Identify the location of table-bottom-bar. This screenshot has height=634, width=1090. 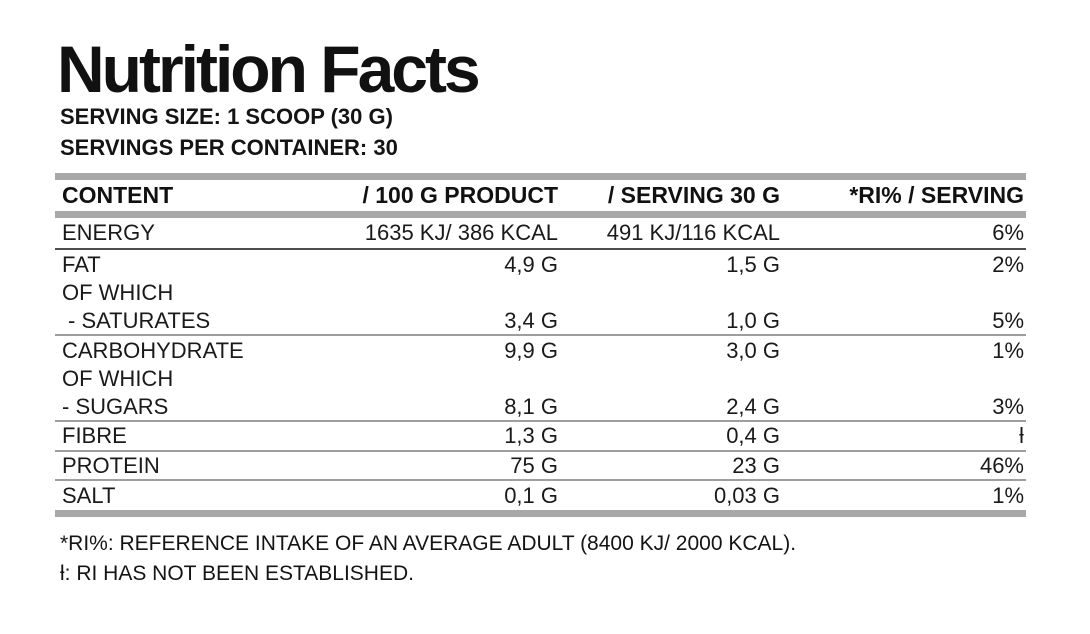
(540, 513).